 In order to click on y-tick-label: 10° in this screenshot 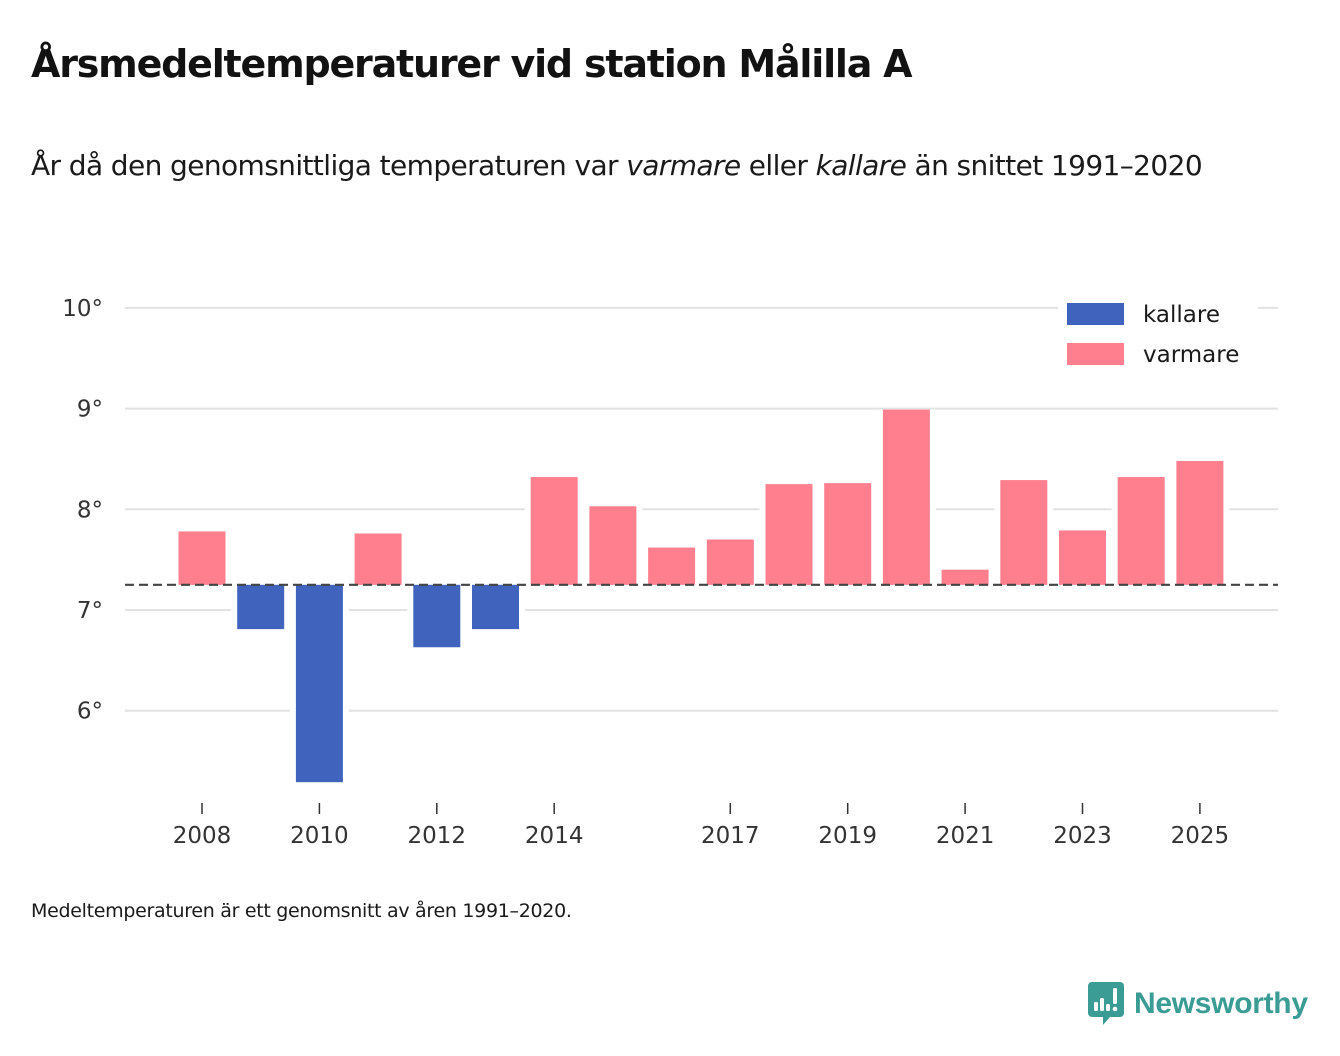, I will do `click(82, 309)`.